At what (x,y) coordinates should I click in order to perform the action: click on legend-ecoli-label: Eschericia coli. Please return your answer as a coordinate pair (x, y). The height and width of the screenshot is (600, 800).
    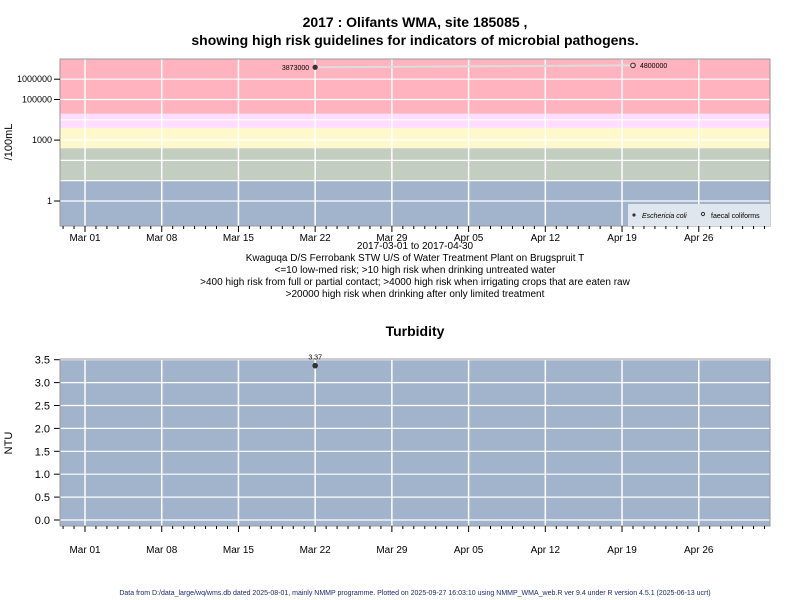
    Looking at the image, I should click on (664, 216).